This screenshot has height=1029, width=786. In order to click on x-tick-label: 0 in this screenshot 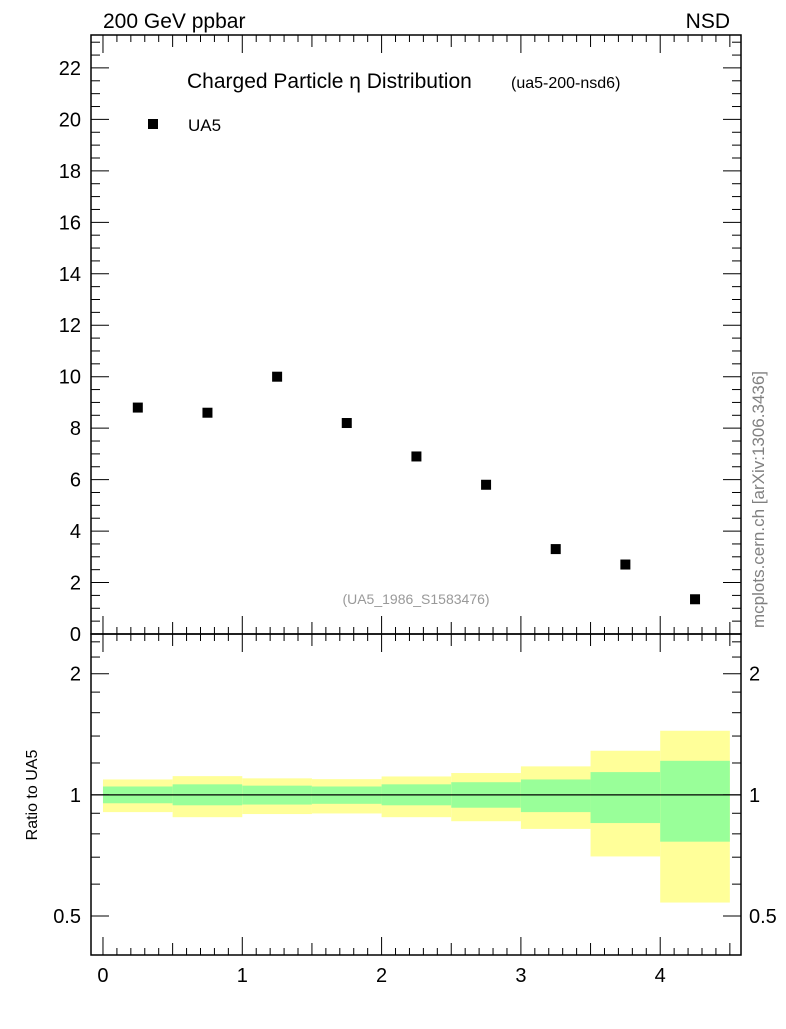, I will do `click(102, 976)`.